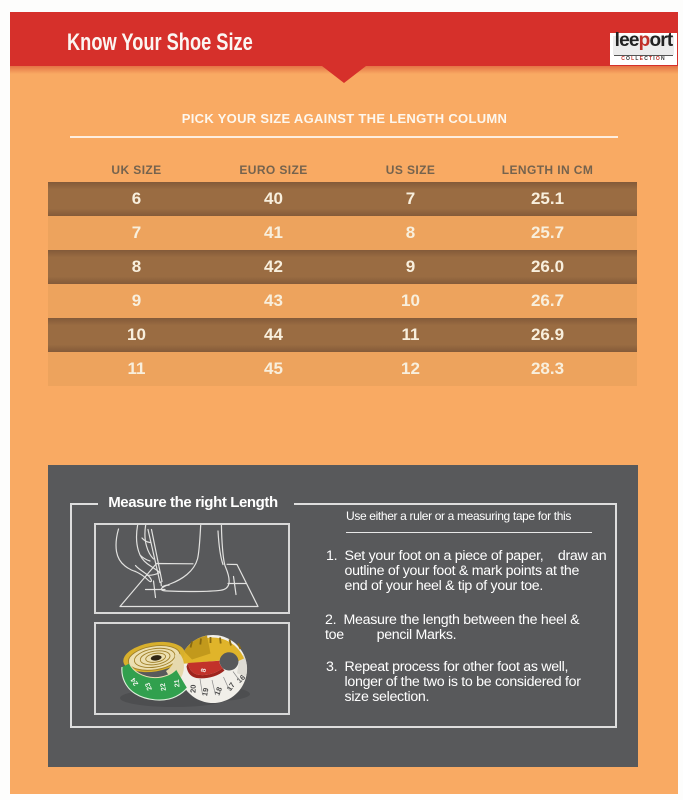 The height and width of the screenshot is (800, 683). What do you see at coordinates (135, 681) in the screenshot?
I see `svg-text: 24` at bounding box center [135, 681].